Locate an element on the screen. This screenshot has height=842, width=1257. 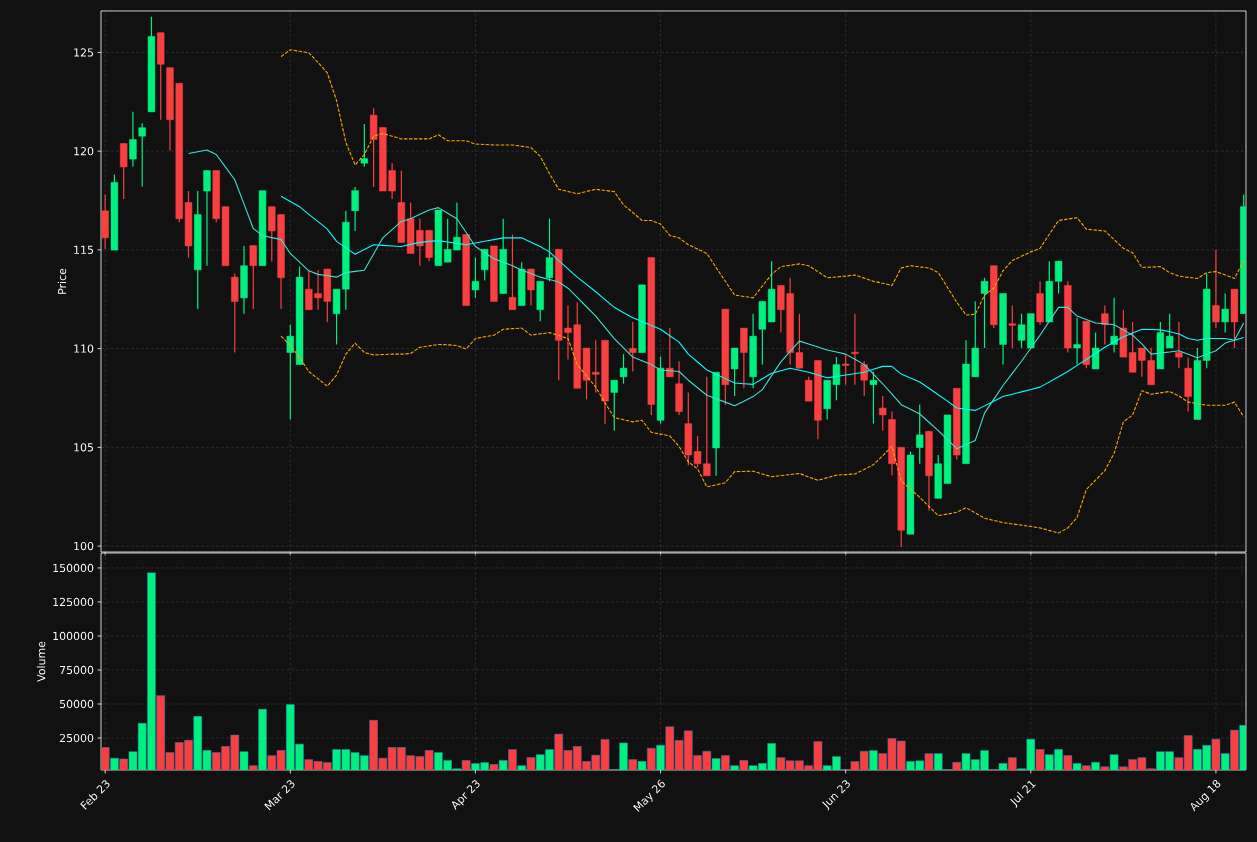
y-tick-label: 100000 is located at coordinates (73, 636).